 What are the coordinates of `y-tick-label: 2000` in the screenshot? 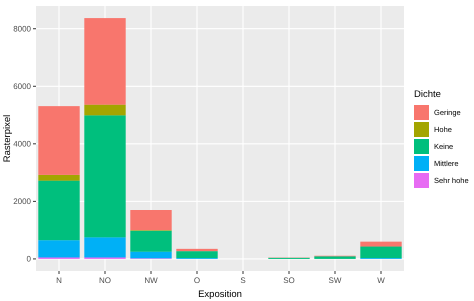 It's located at (22, 201).